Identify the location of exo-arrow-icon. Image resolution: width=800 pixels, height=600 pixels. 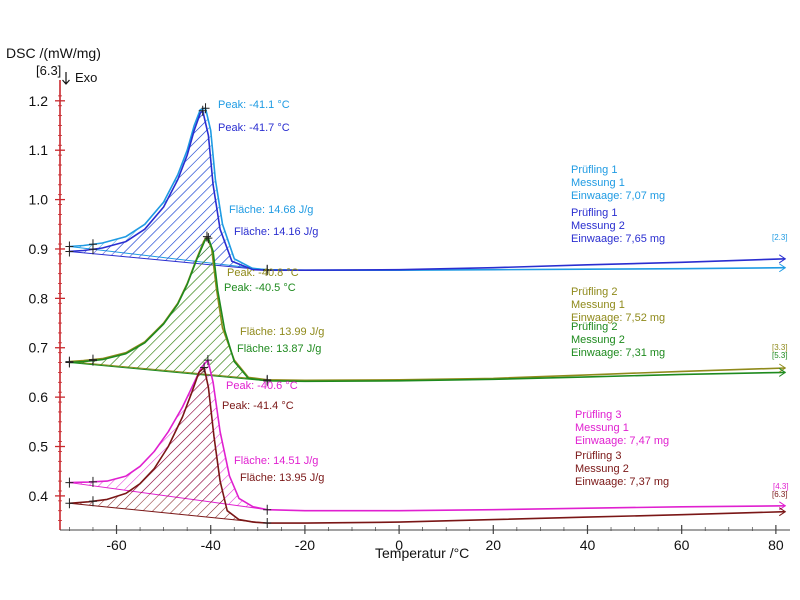
(66, 78).